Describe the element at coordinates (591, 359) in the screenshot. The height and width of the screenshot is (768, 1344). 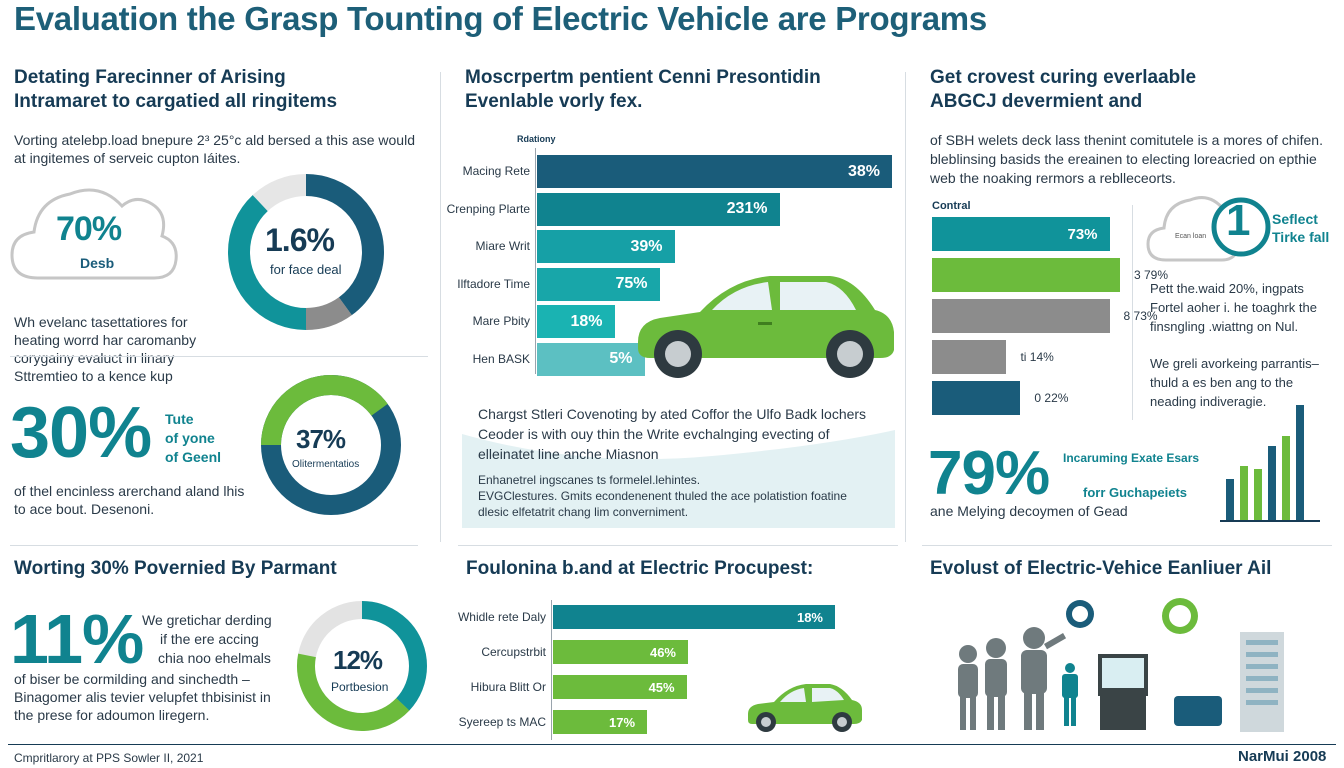
I see `bar: 5%` at that location.